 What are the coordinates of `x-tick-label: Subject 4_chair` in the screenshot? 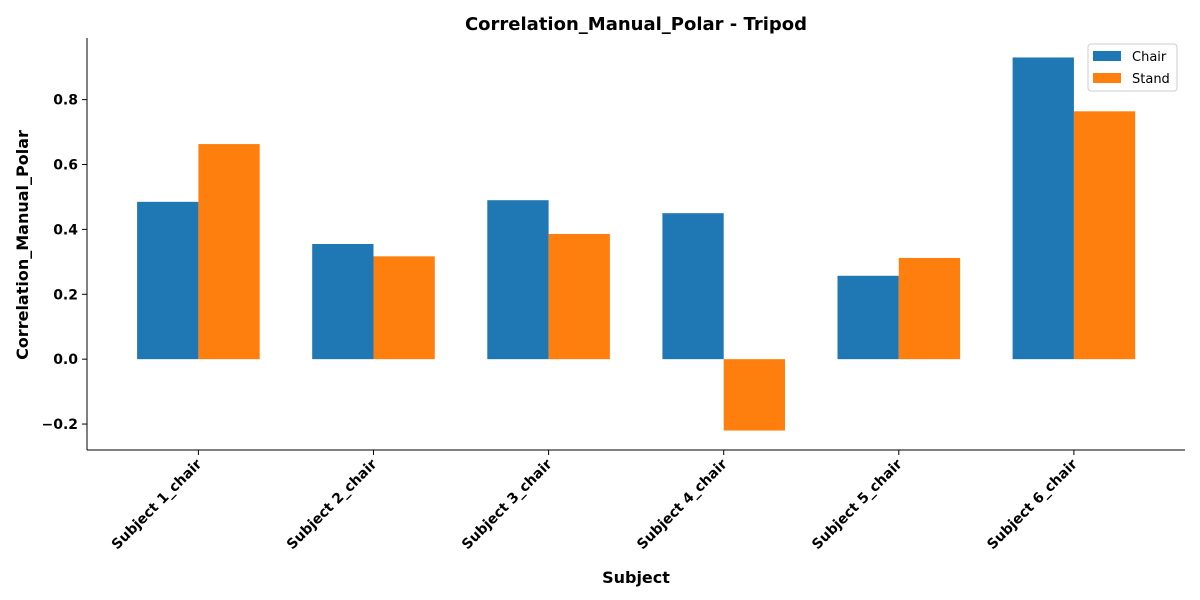 It's located at (682, 504).